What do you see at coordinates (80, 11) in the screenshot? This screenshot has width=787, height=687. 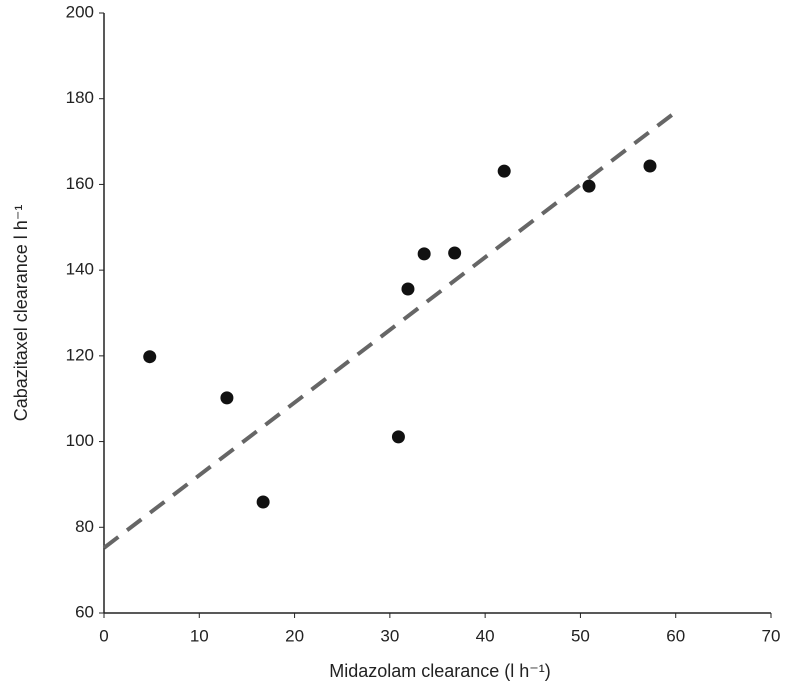 I see `y-tick-label: 200` at bounding box center [80, 11].